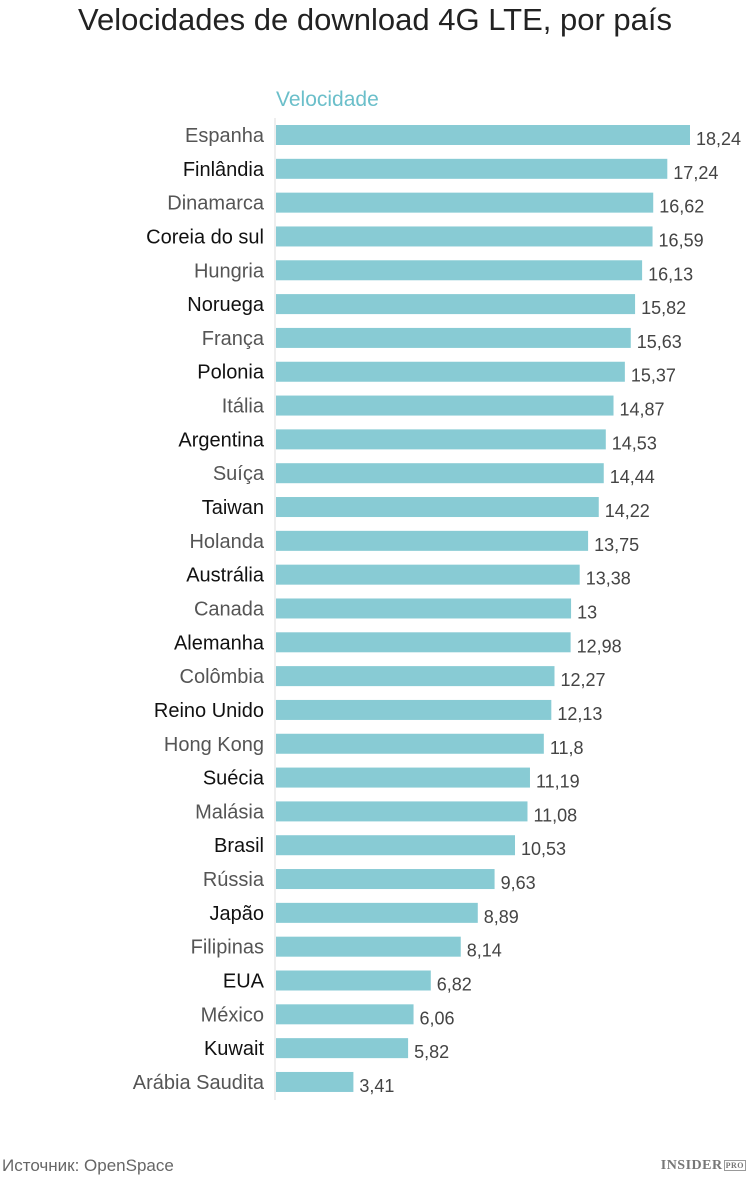  I want to click on data-label: 3,41, so click(376, 1086).